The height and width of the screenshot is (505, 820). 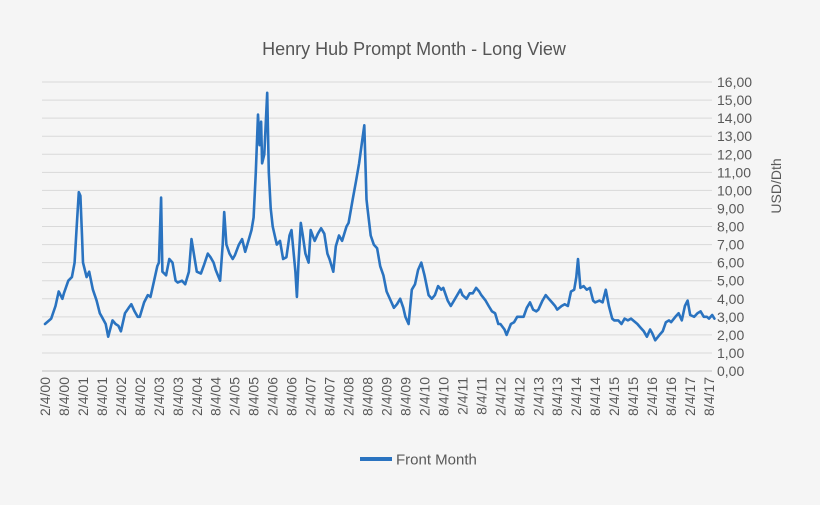 What do you see at coordinates (690, 396) in the screenshot?
I see `x-tick-label: 2/4/17` at bounding box center [690, 396].